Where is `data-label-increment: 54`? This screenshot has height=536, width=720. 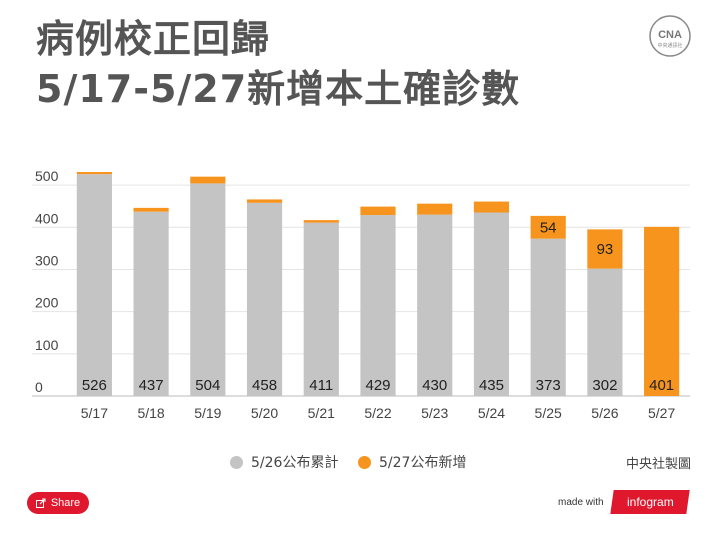 data-label-increment: 54 is located at coordinates (548, 227).